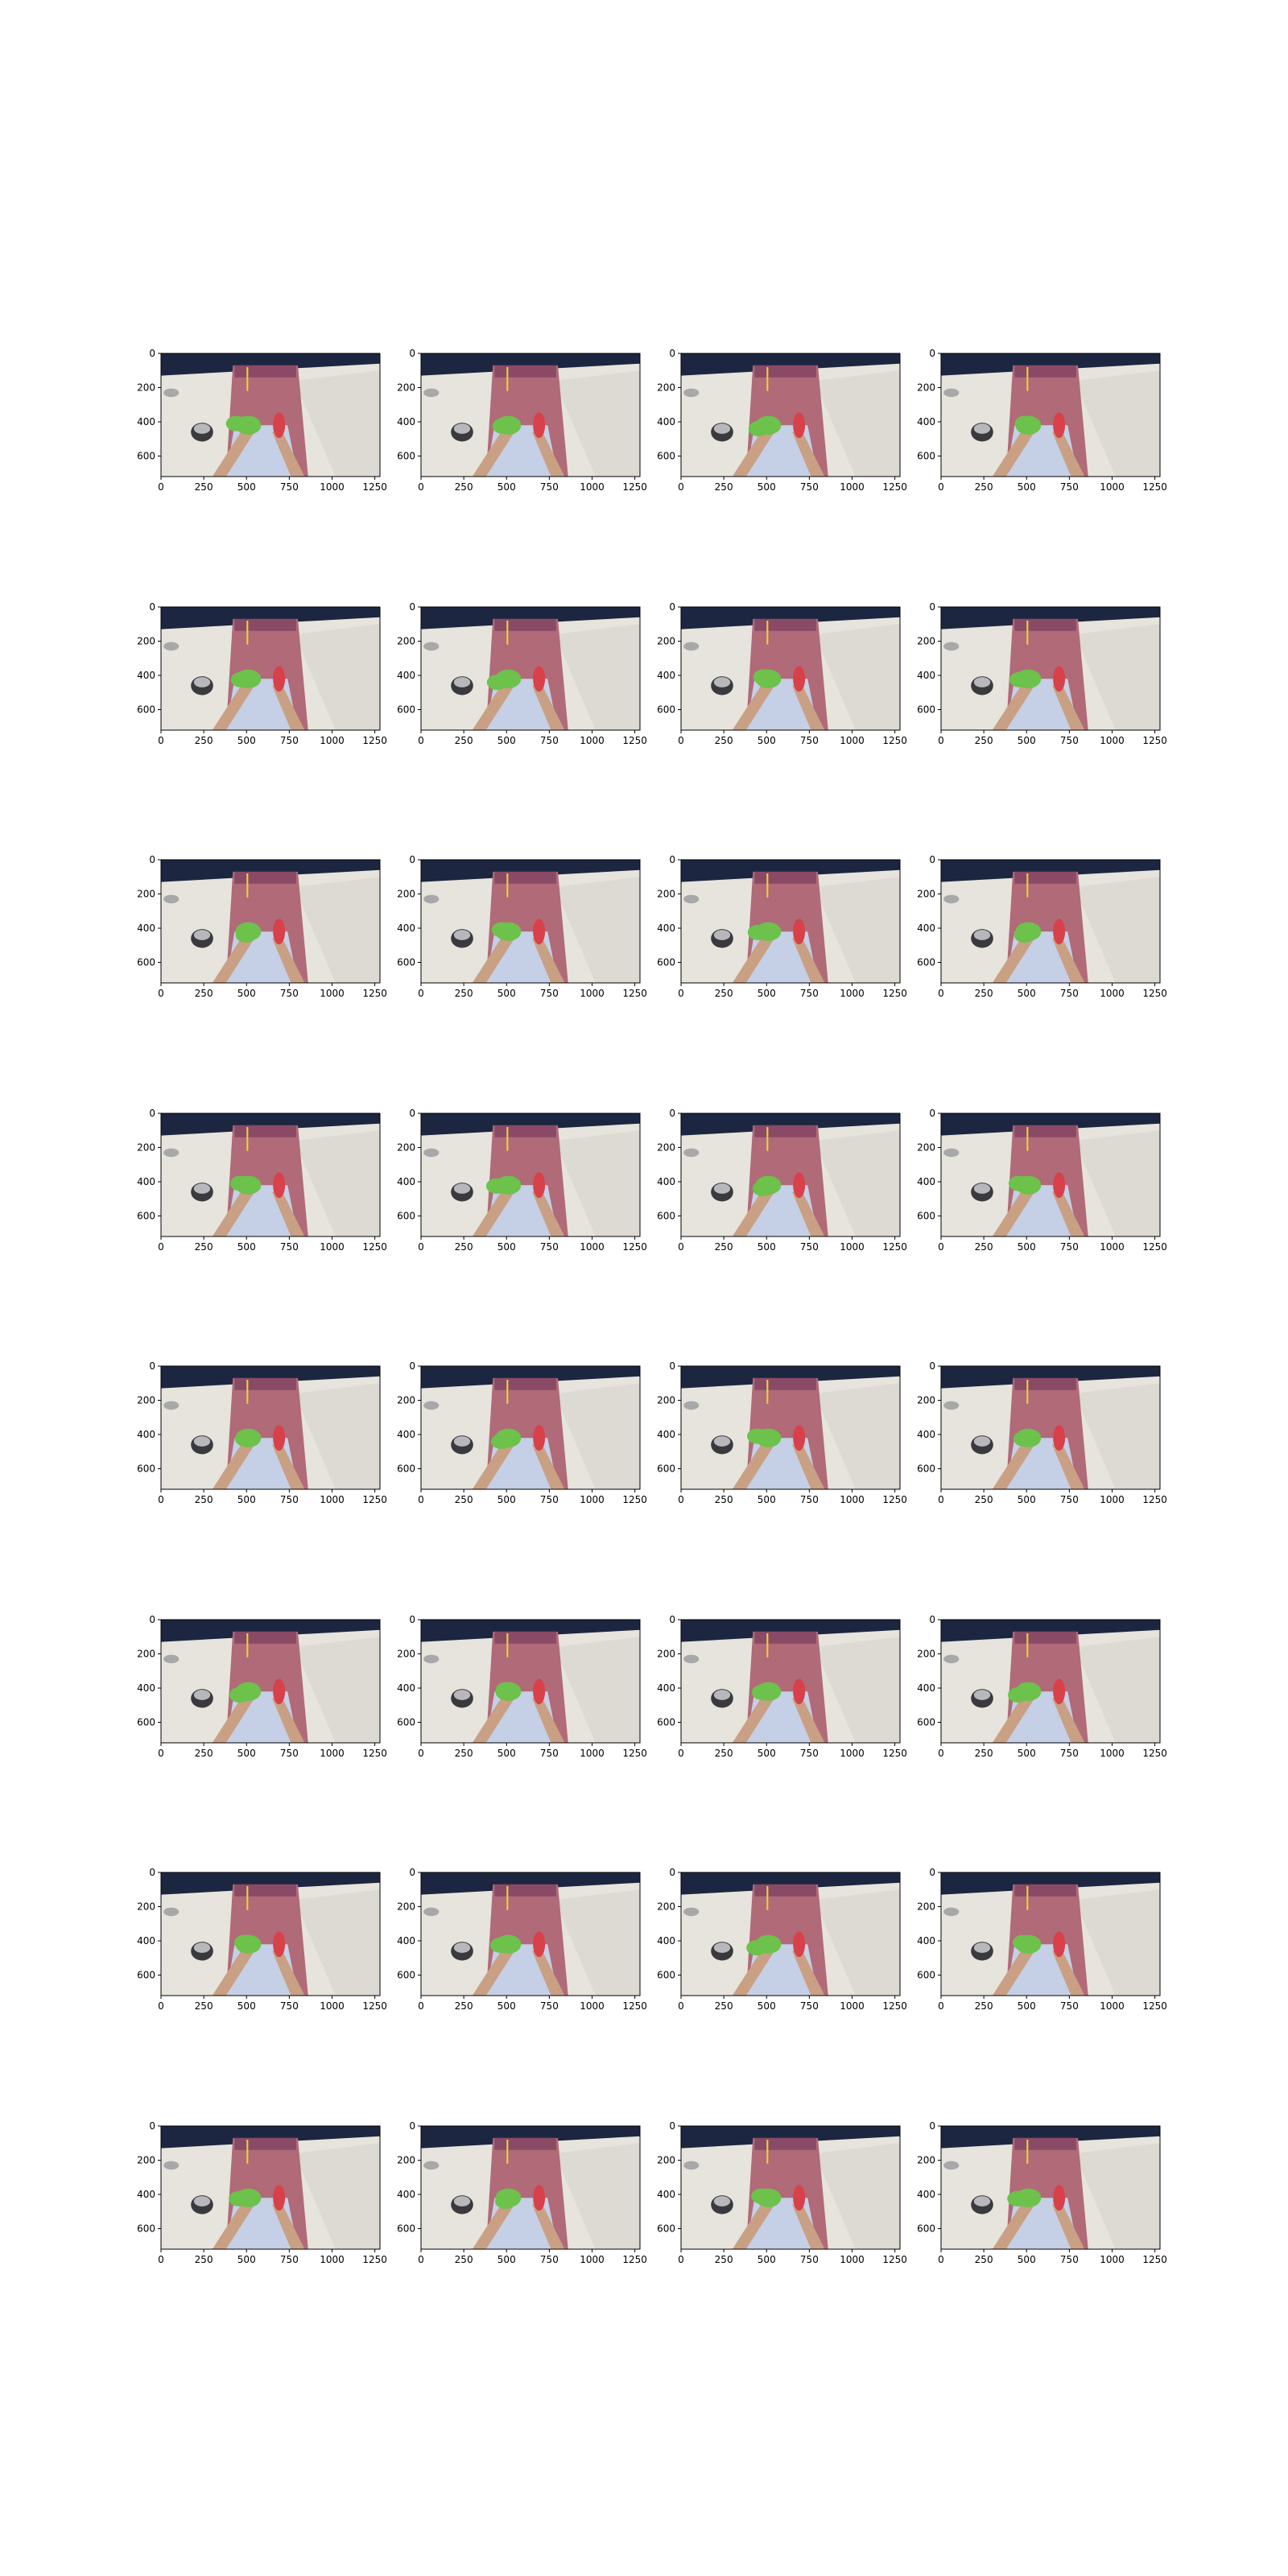  What do you see at coordinates (1042, 673) in the screenshot?
I see `panel-8: 0 250 500 750 1000 1250 0 200 400 600` at bounding box center [1042, 673].